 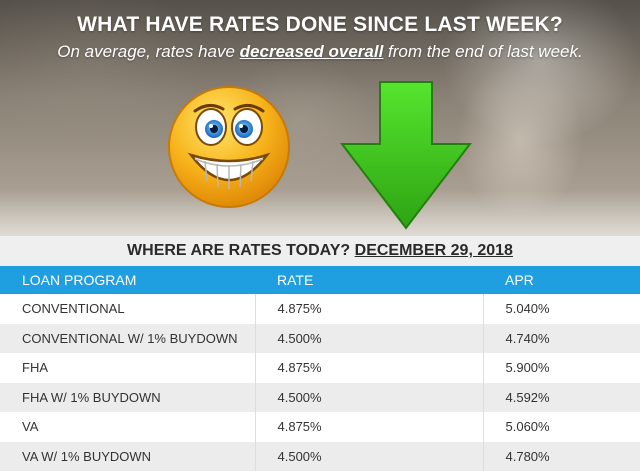 I want to click on rates-date-banner: WHERE ARE RATES TODAY? DECEMBER 29, 2018, so click(x=320, y=251).